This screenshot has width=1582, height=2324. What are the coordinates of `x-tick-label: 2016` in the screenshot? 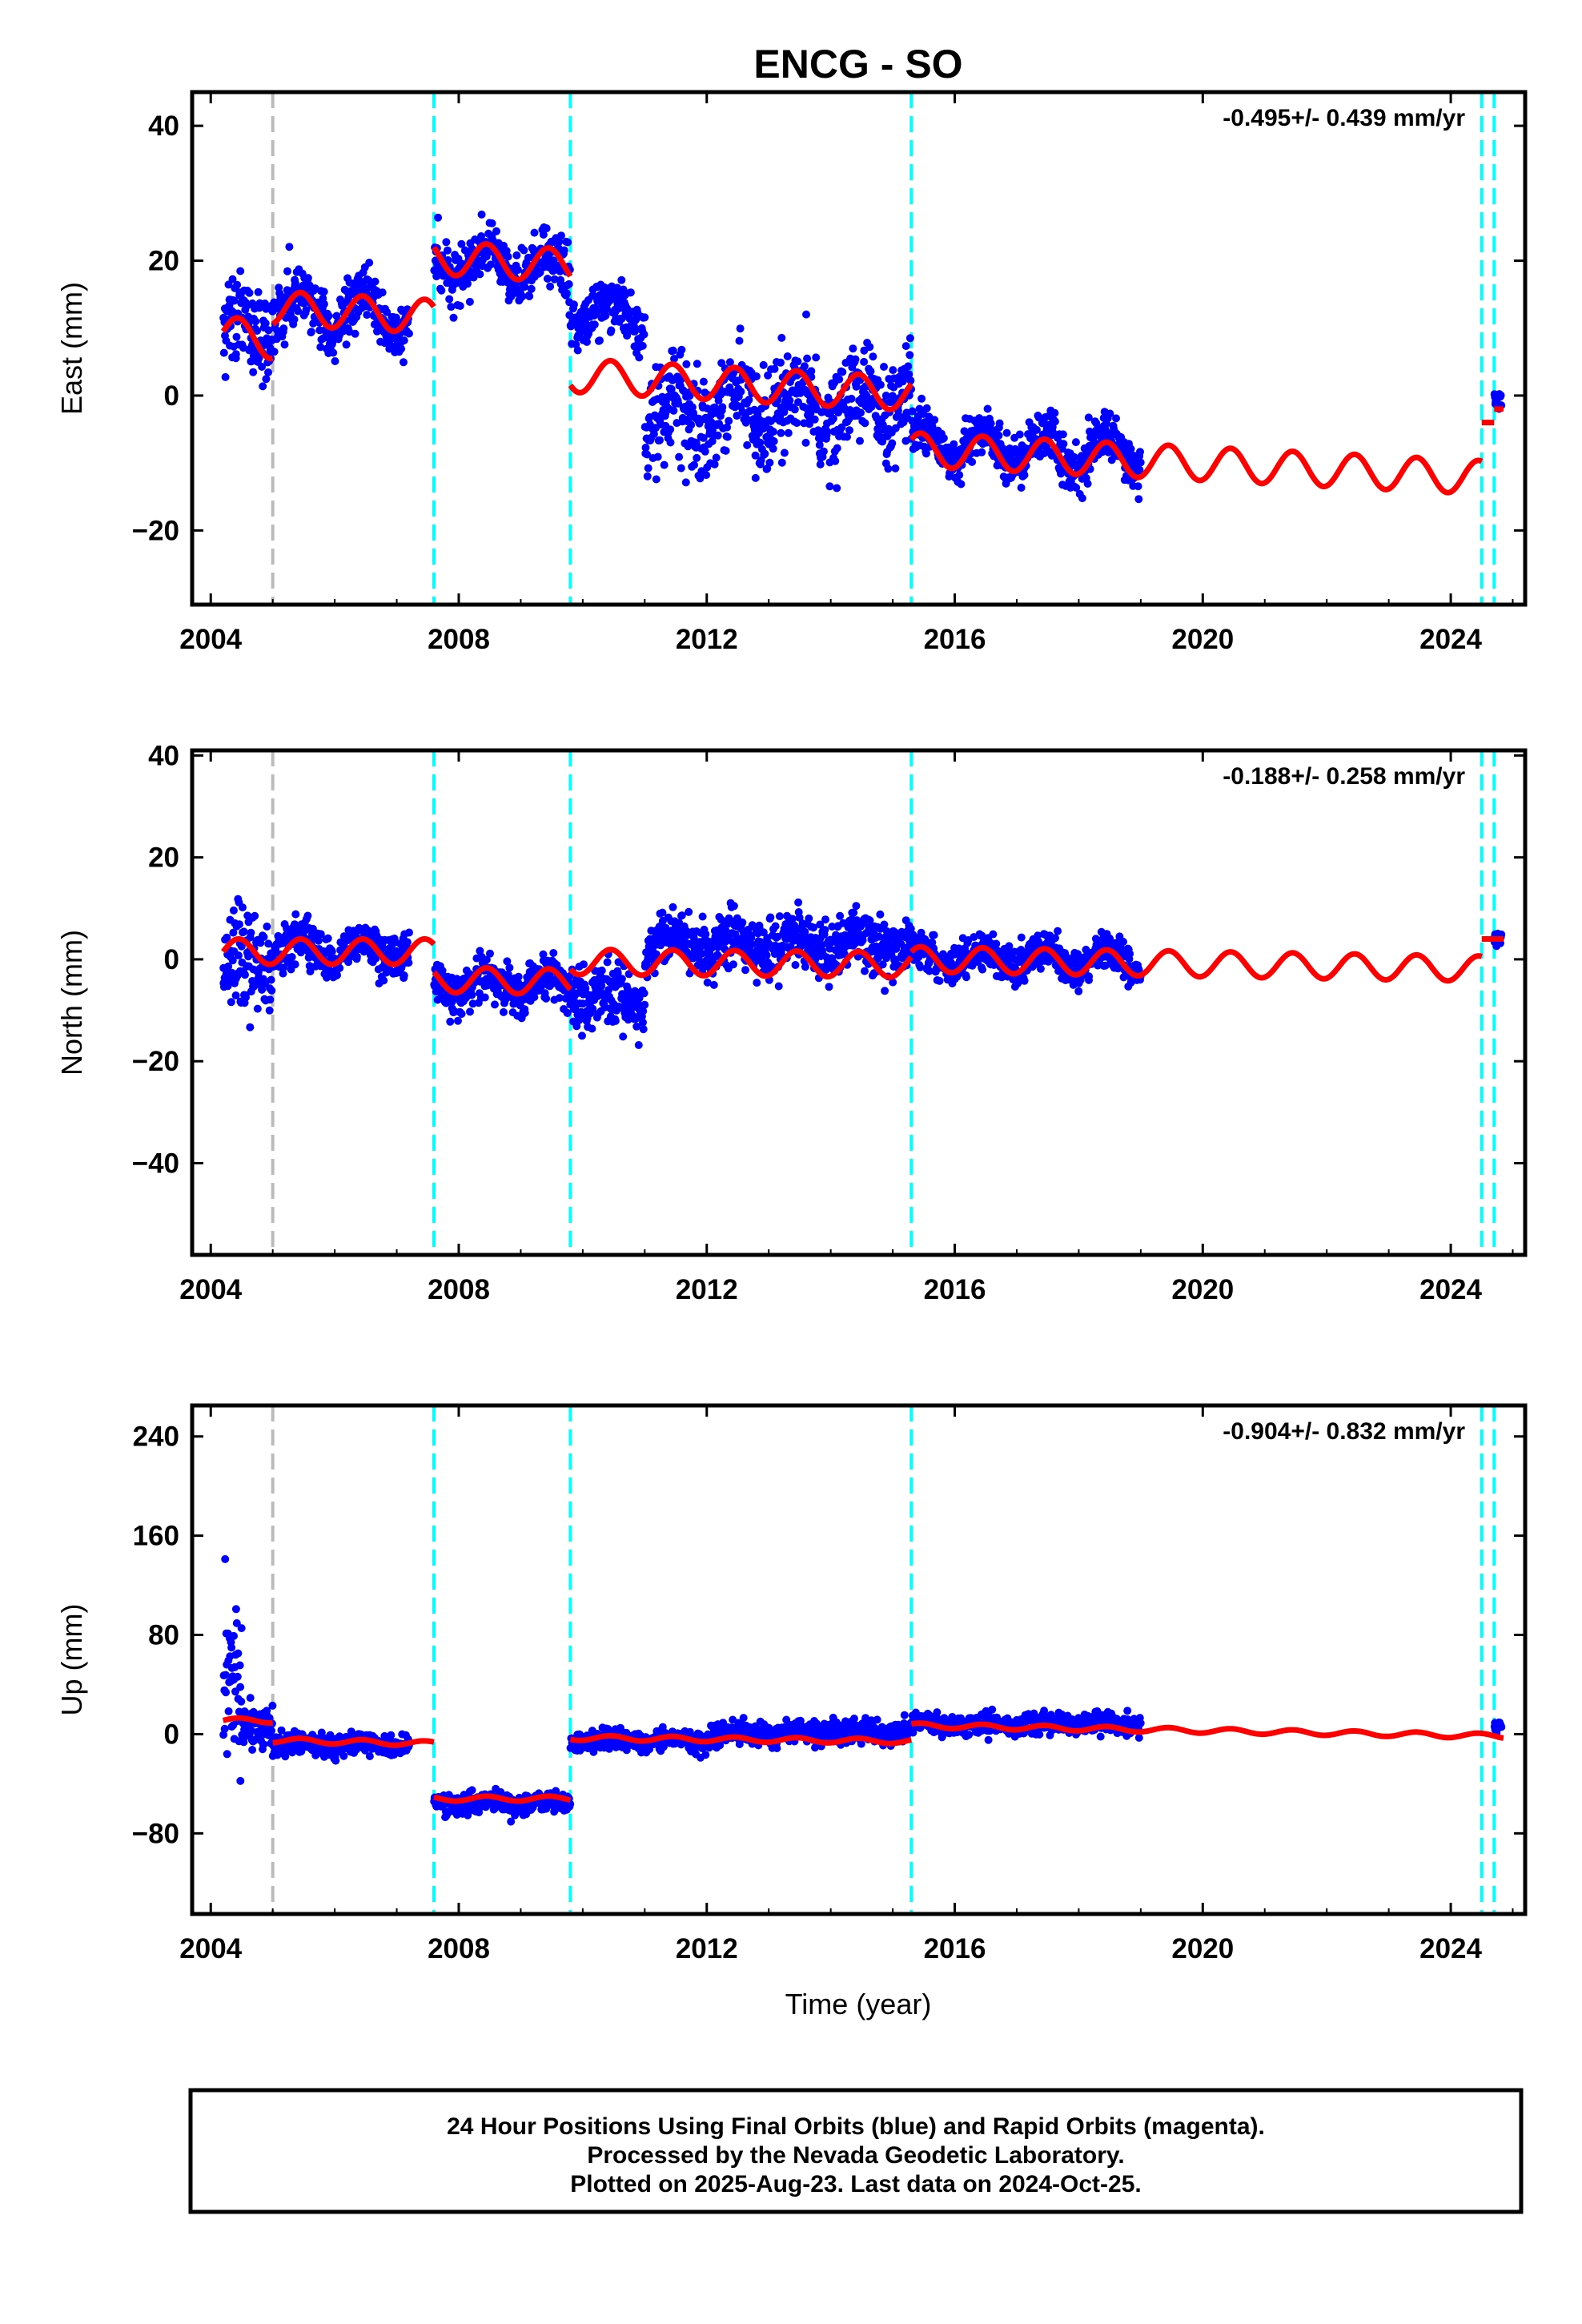 It's located at (955, 1289).